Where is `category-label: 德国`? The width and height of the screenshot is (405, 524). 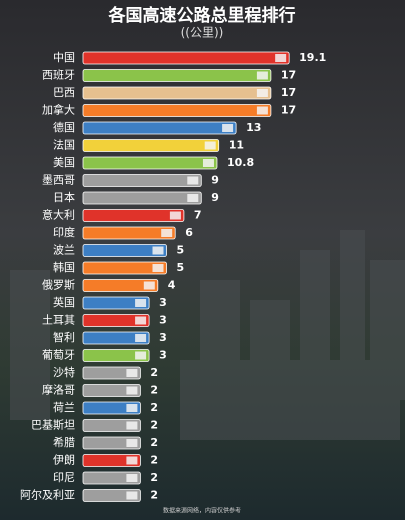
category-label: 德国 is located at coordinates (64, 127).